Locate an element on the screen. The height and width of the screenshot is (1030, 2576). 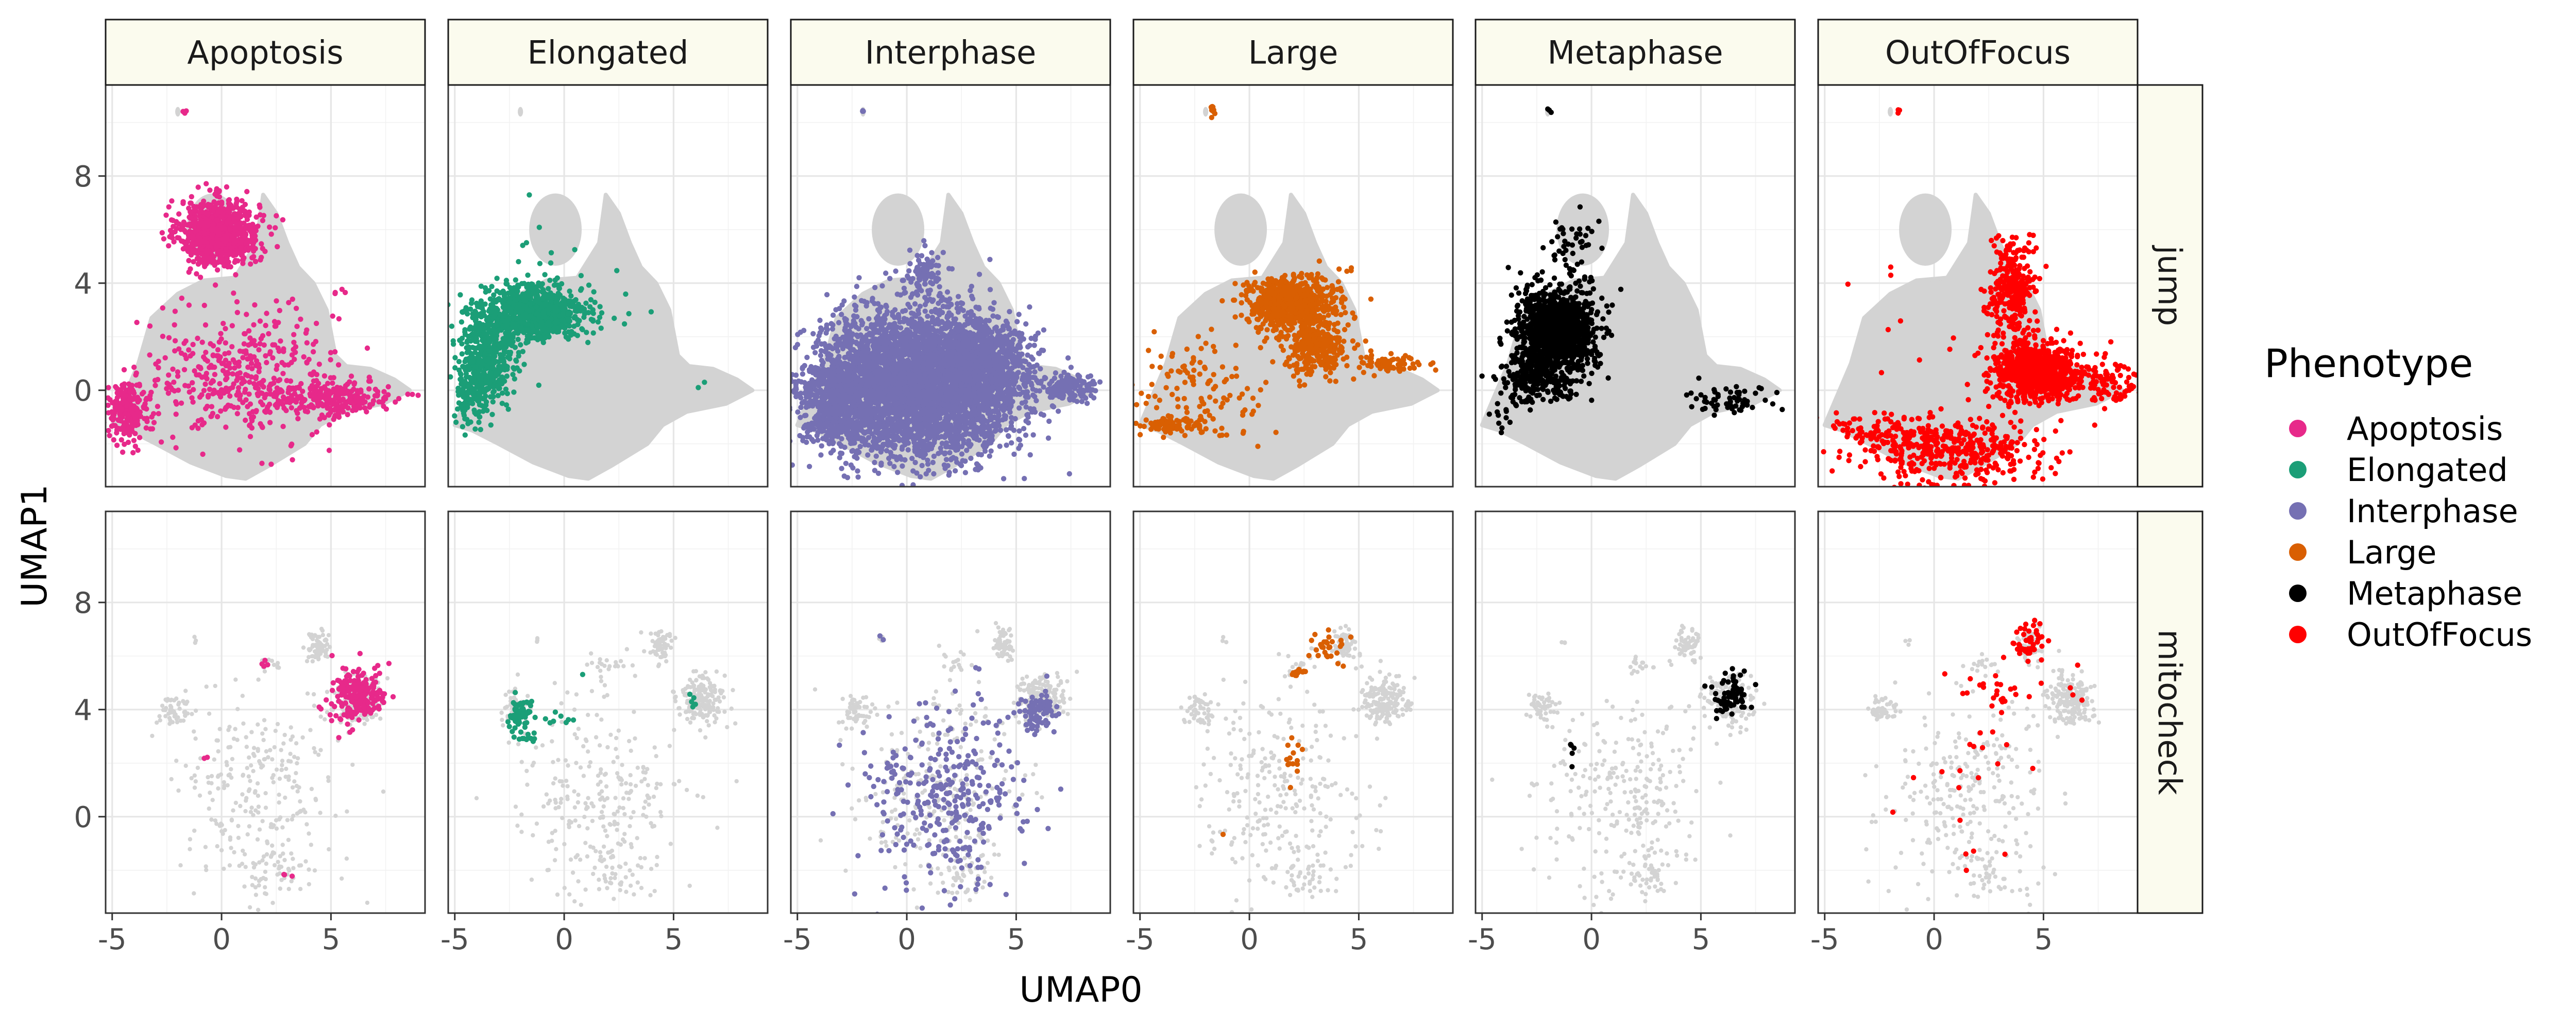
background-cloud is located at coordinates (178, 112).